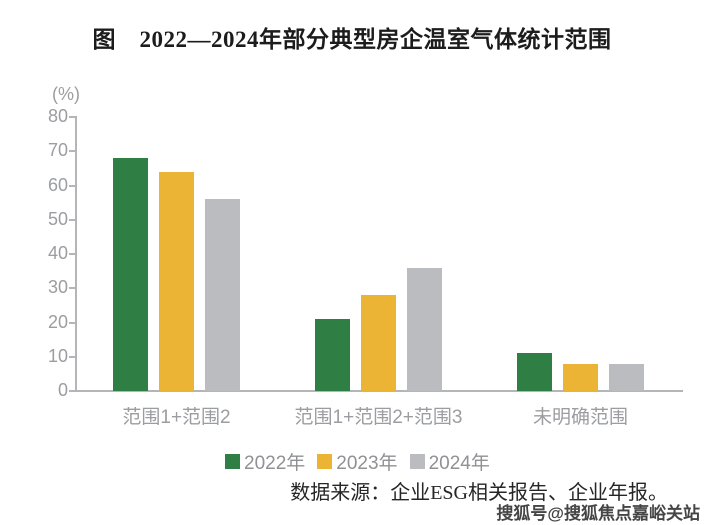  What do you see at coordinates (332, 355) in the screenshot?
I see `bar-2022年-范围1+范围2+范围3` at bounding box center [332, 355].